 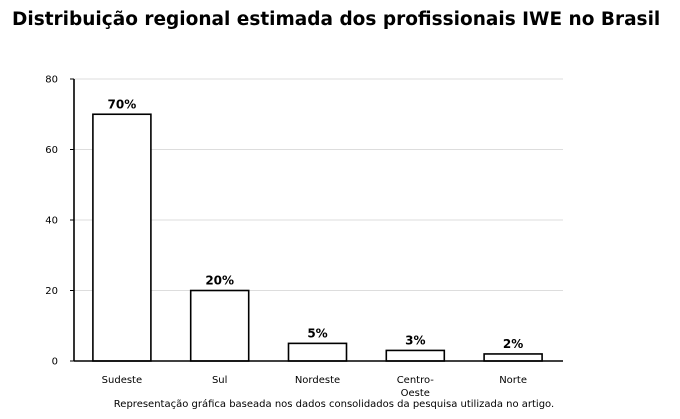 I want to click on data-label: 3%, so click(x=415, y=340).